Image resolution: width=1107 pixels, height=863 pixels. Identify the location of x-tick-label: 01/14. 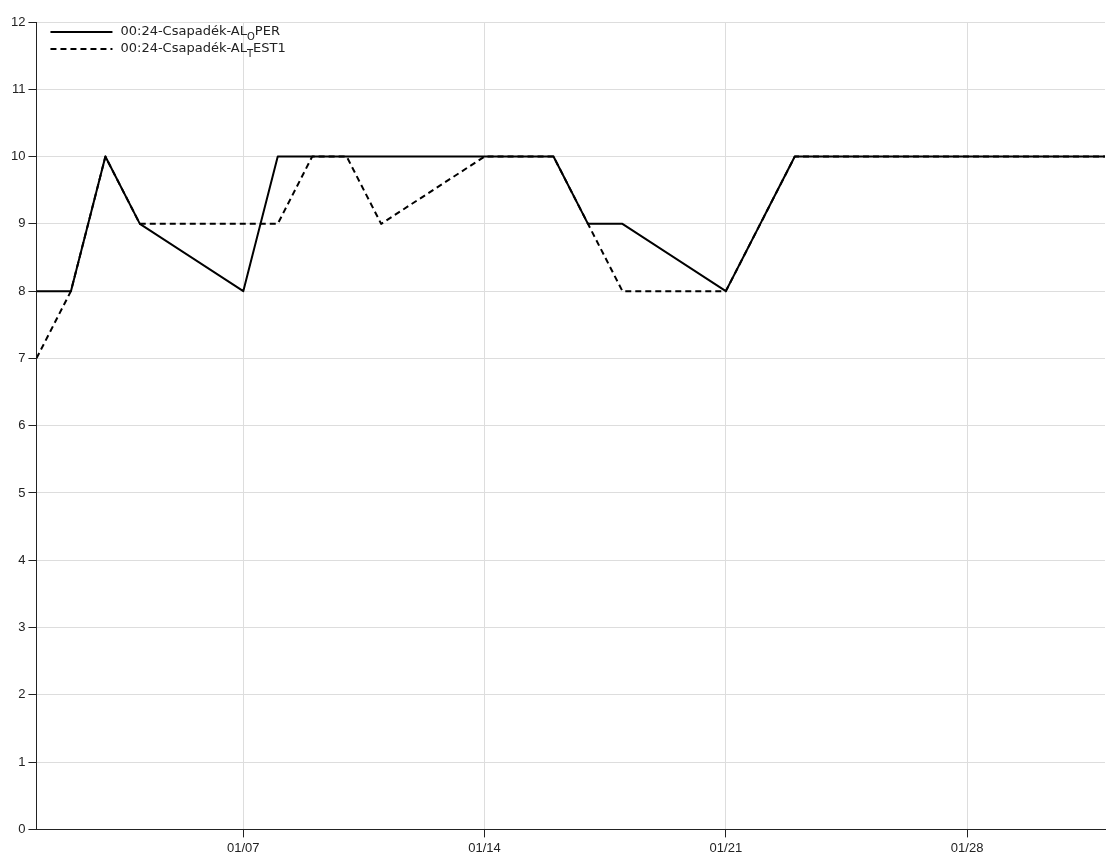
(484, 847).